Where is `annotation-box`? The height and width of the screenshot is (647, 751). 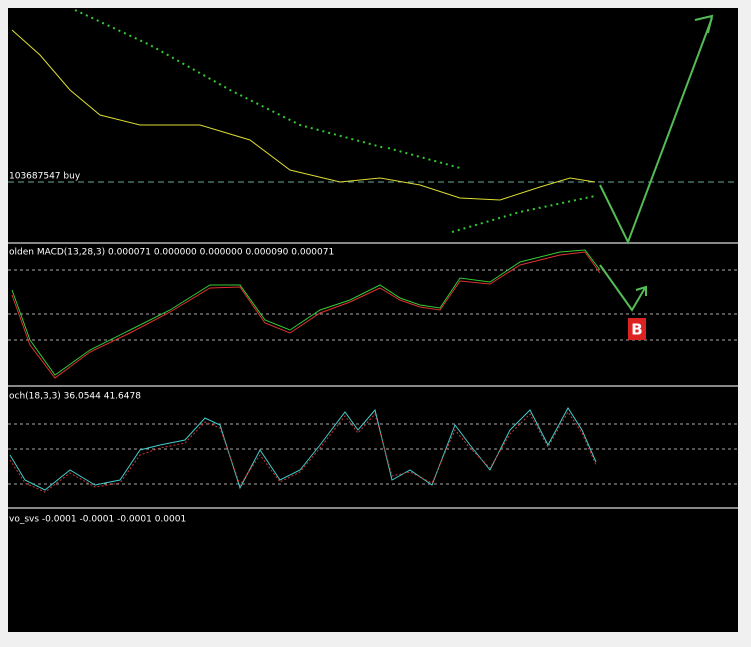 annotation-box is located at coordinates (637, 329).